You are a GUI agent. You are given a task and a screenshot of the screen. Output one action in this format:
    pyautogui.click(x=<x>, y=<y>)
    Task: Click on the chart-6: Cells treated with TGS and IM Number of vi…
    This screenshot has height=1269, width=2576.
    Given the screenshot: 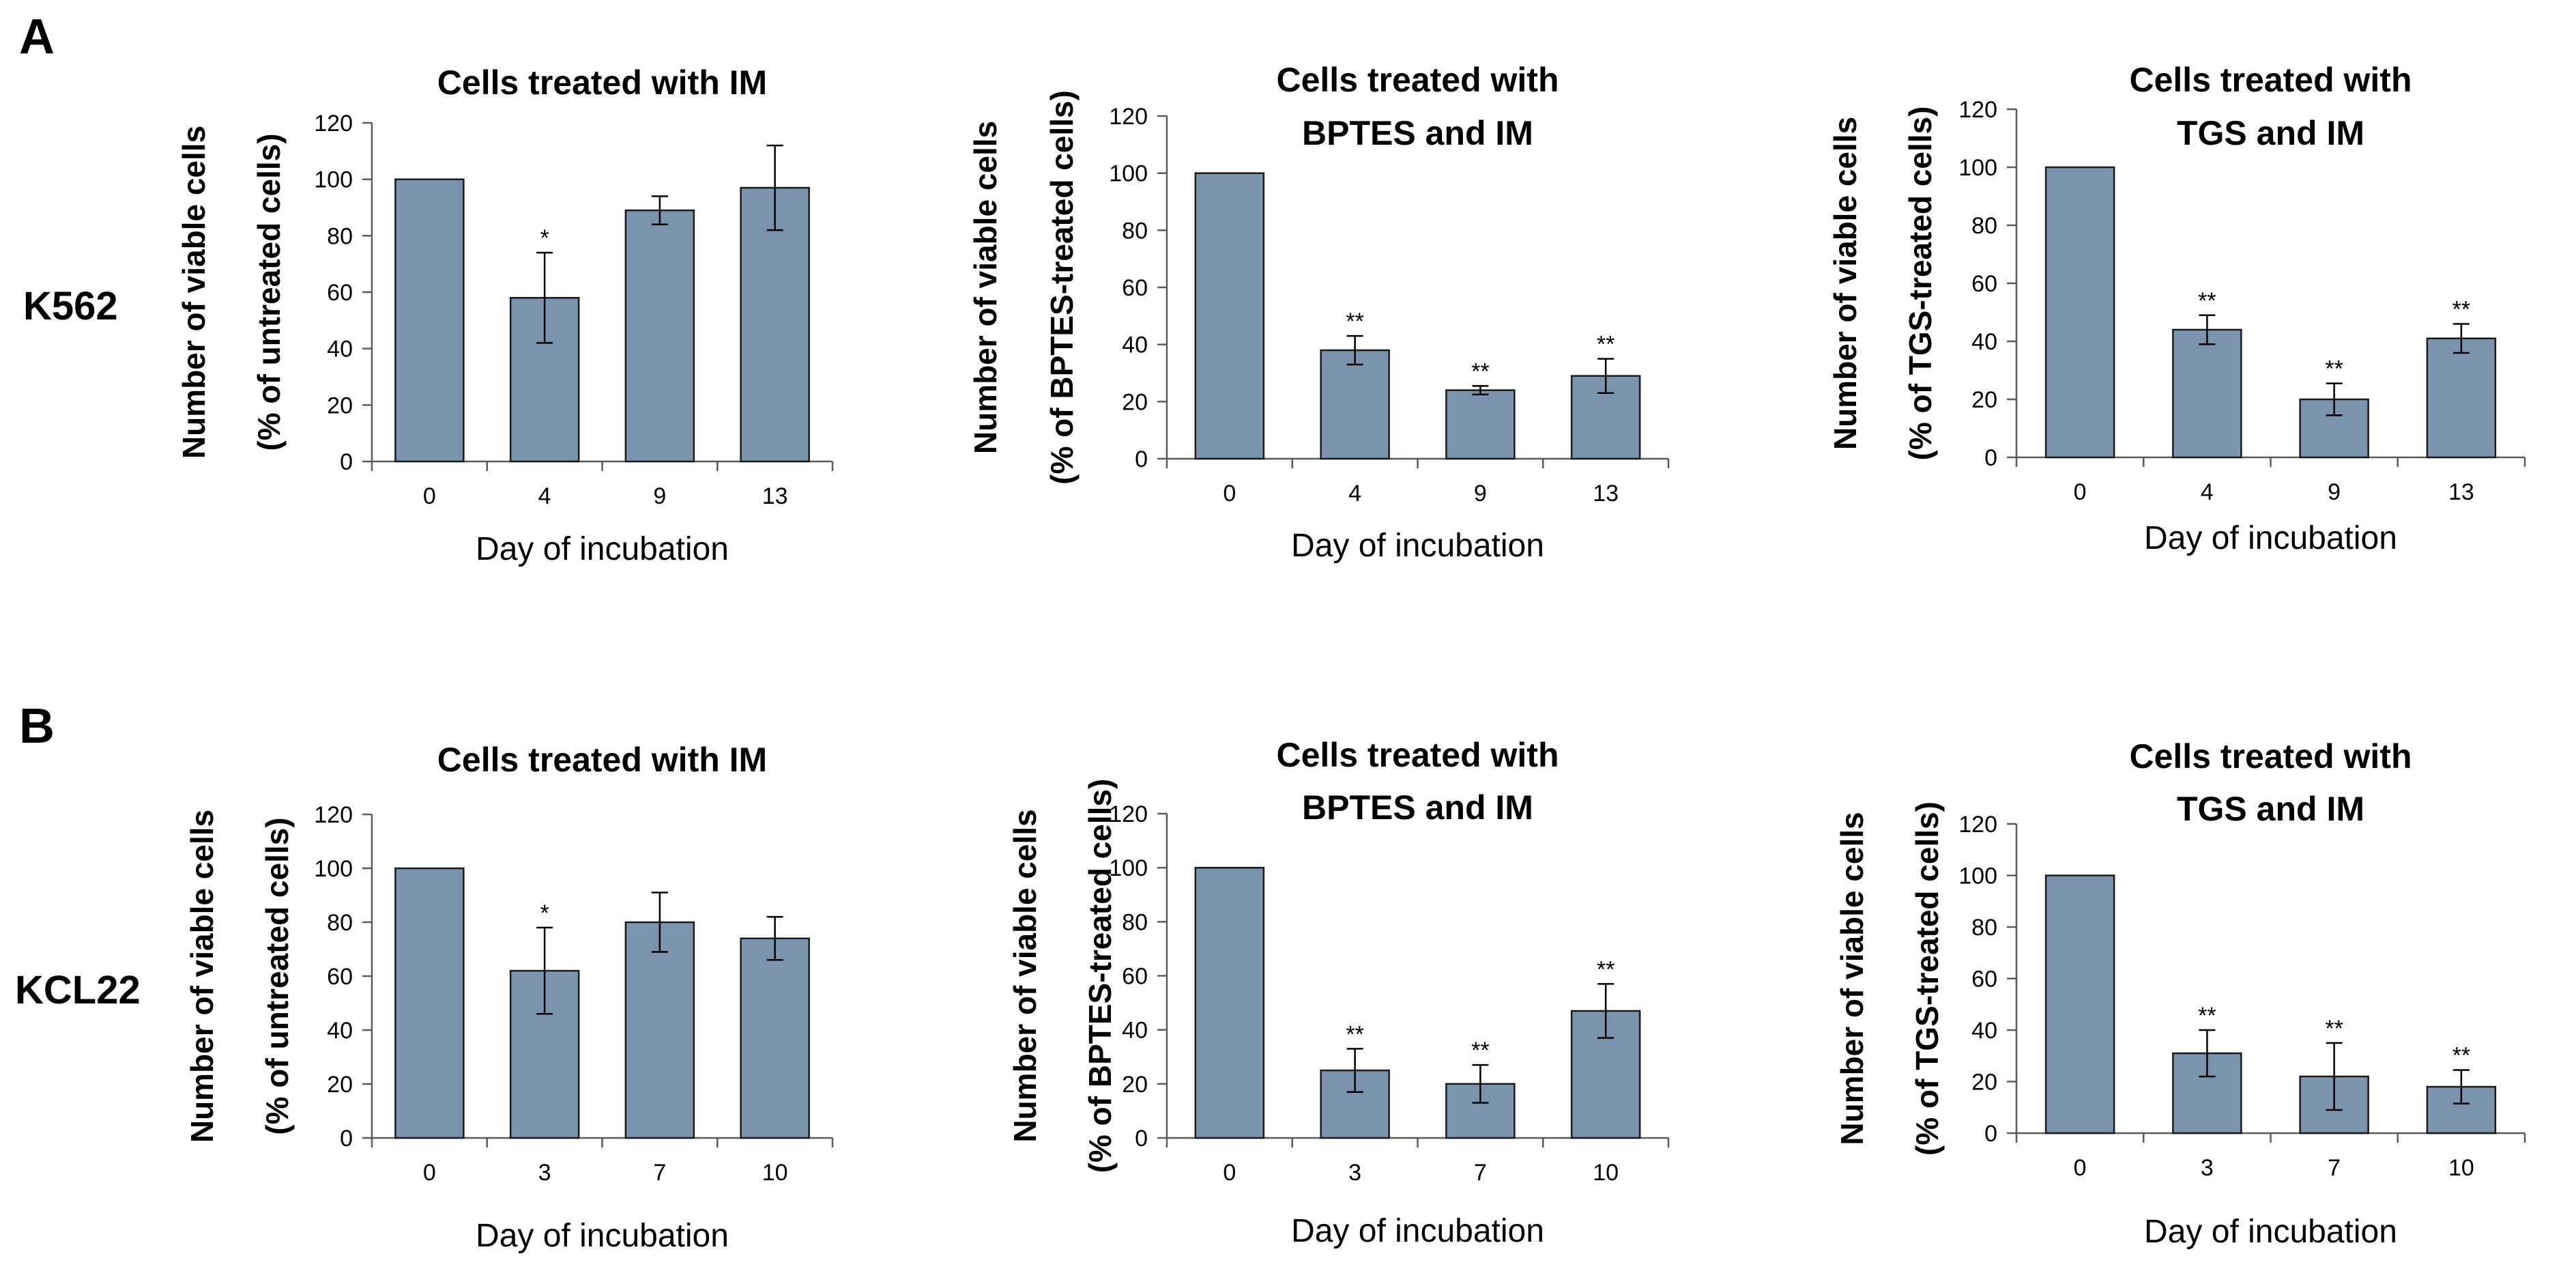 What is the action you would take?
    pyautogui.click(x=2180, y=994)
    